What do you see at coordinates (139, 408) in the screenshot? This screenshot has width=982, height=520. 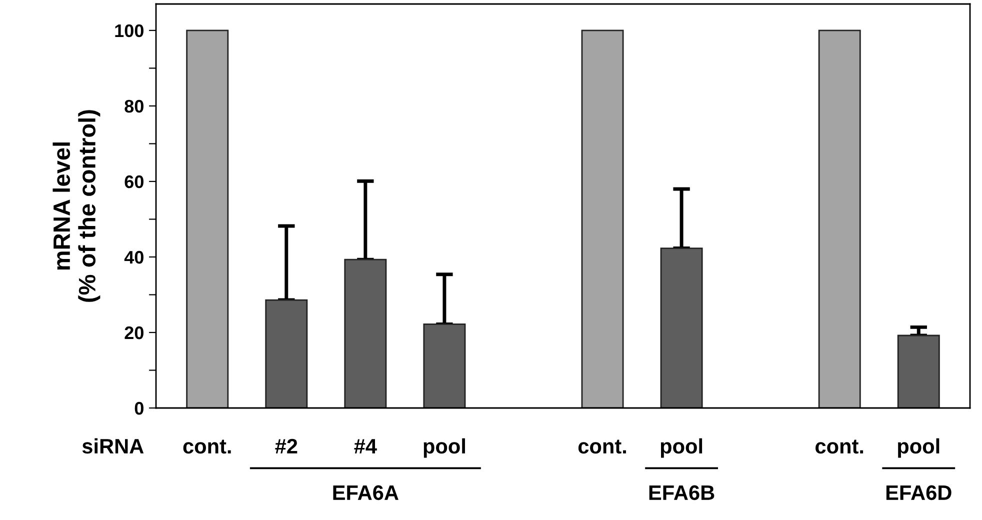 I see `y-tick-label: 0` at bounding box center [139, 408].